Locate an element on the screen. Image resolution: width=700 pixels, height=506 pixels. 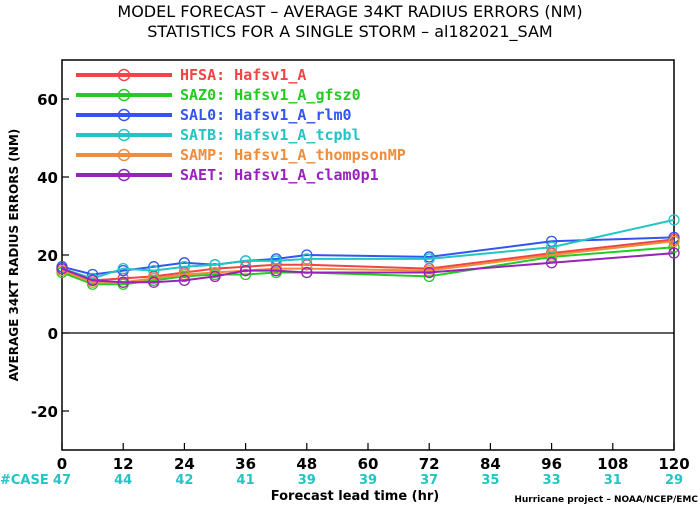
case-count: 42 is located at coordinates (184, 480).